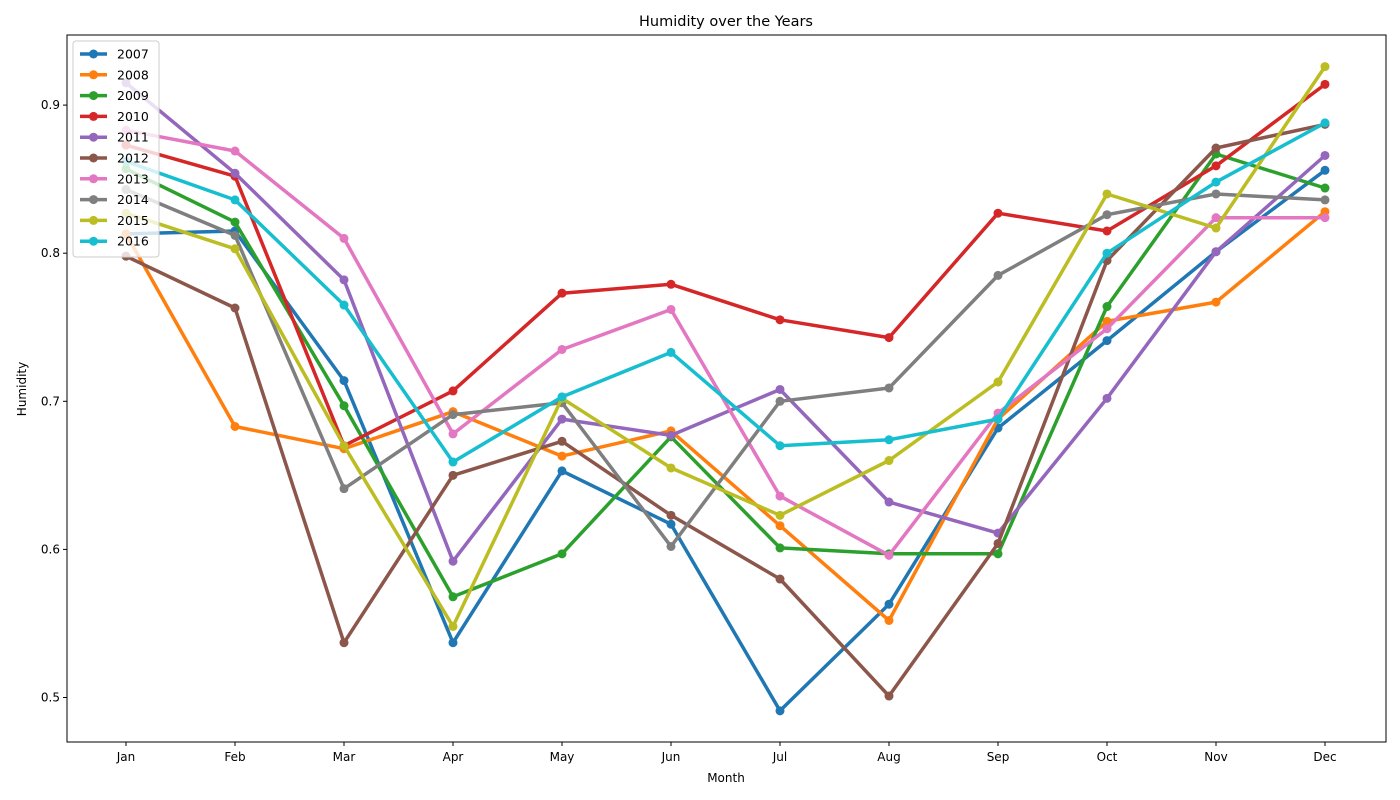 The height and width of the screenshot is (800, 1400). I want to click on legend-label: 2015, so click(133, 220).